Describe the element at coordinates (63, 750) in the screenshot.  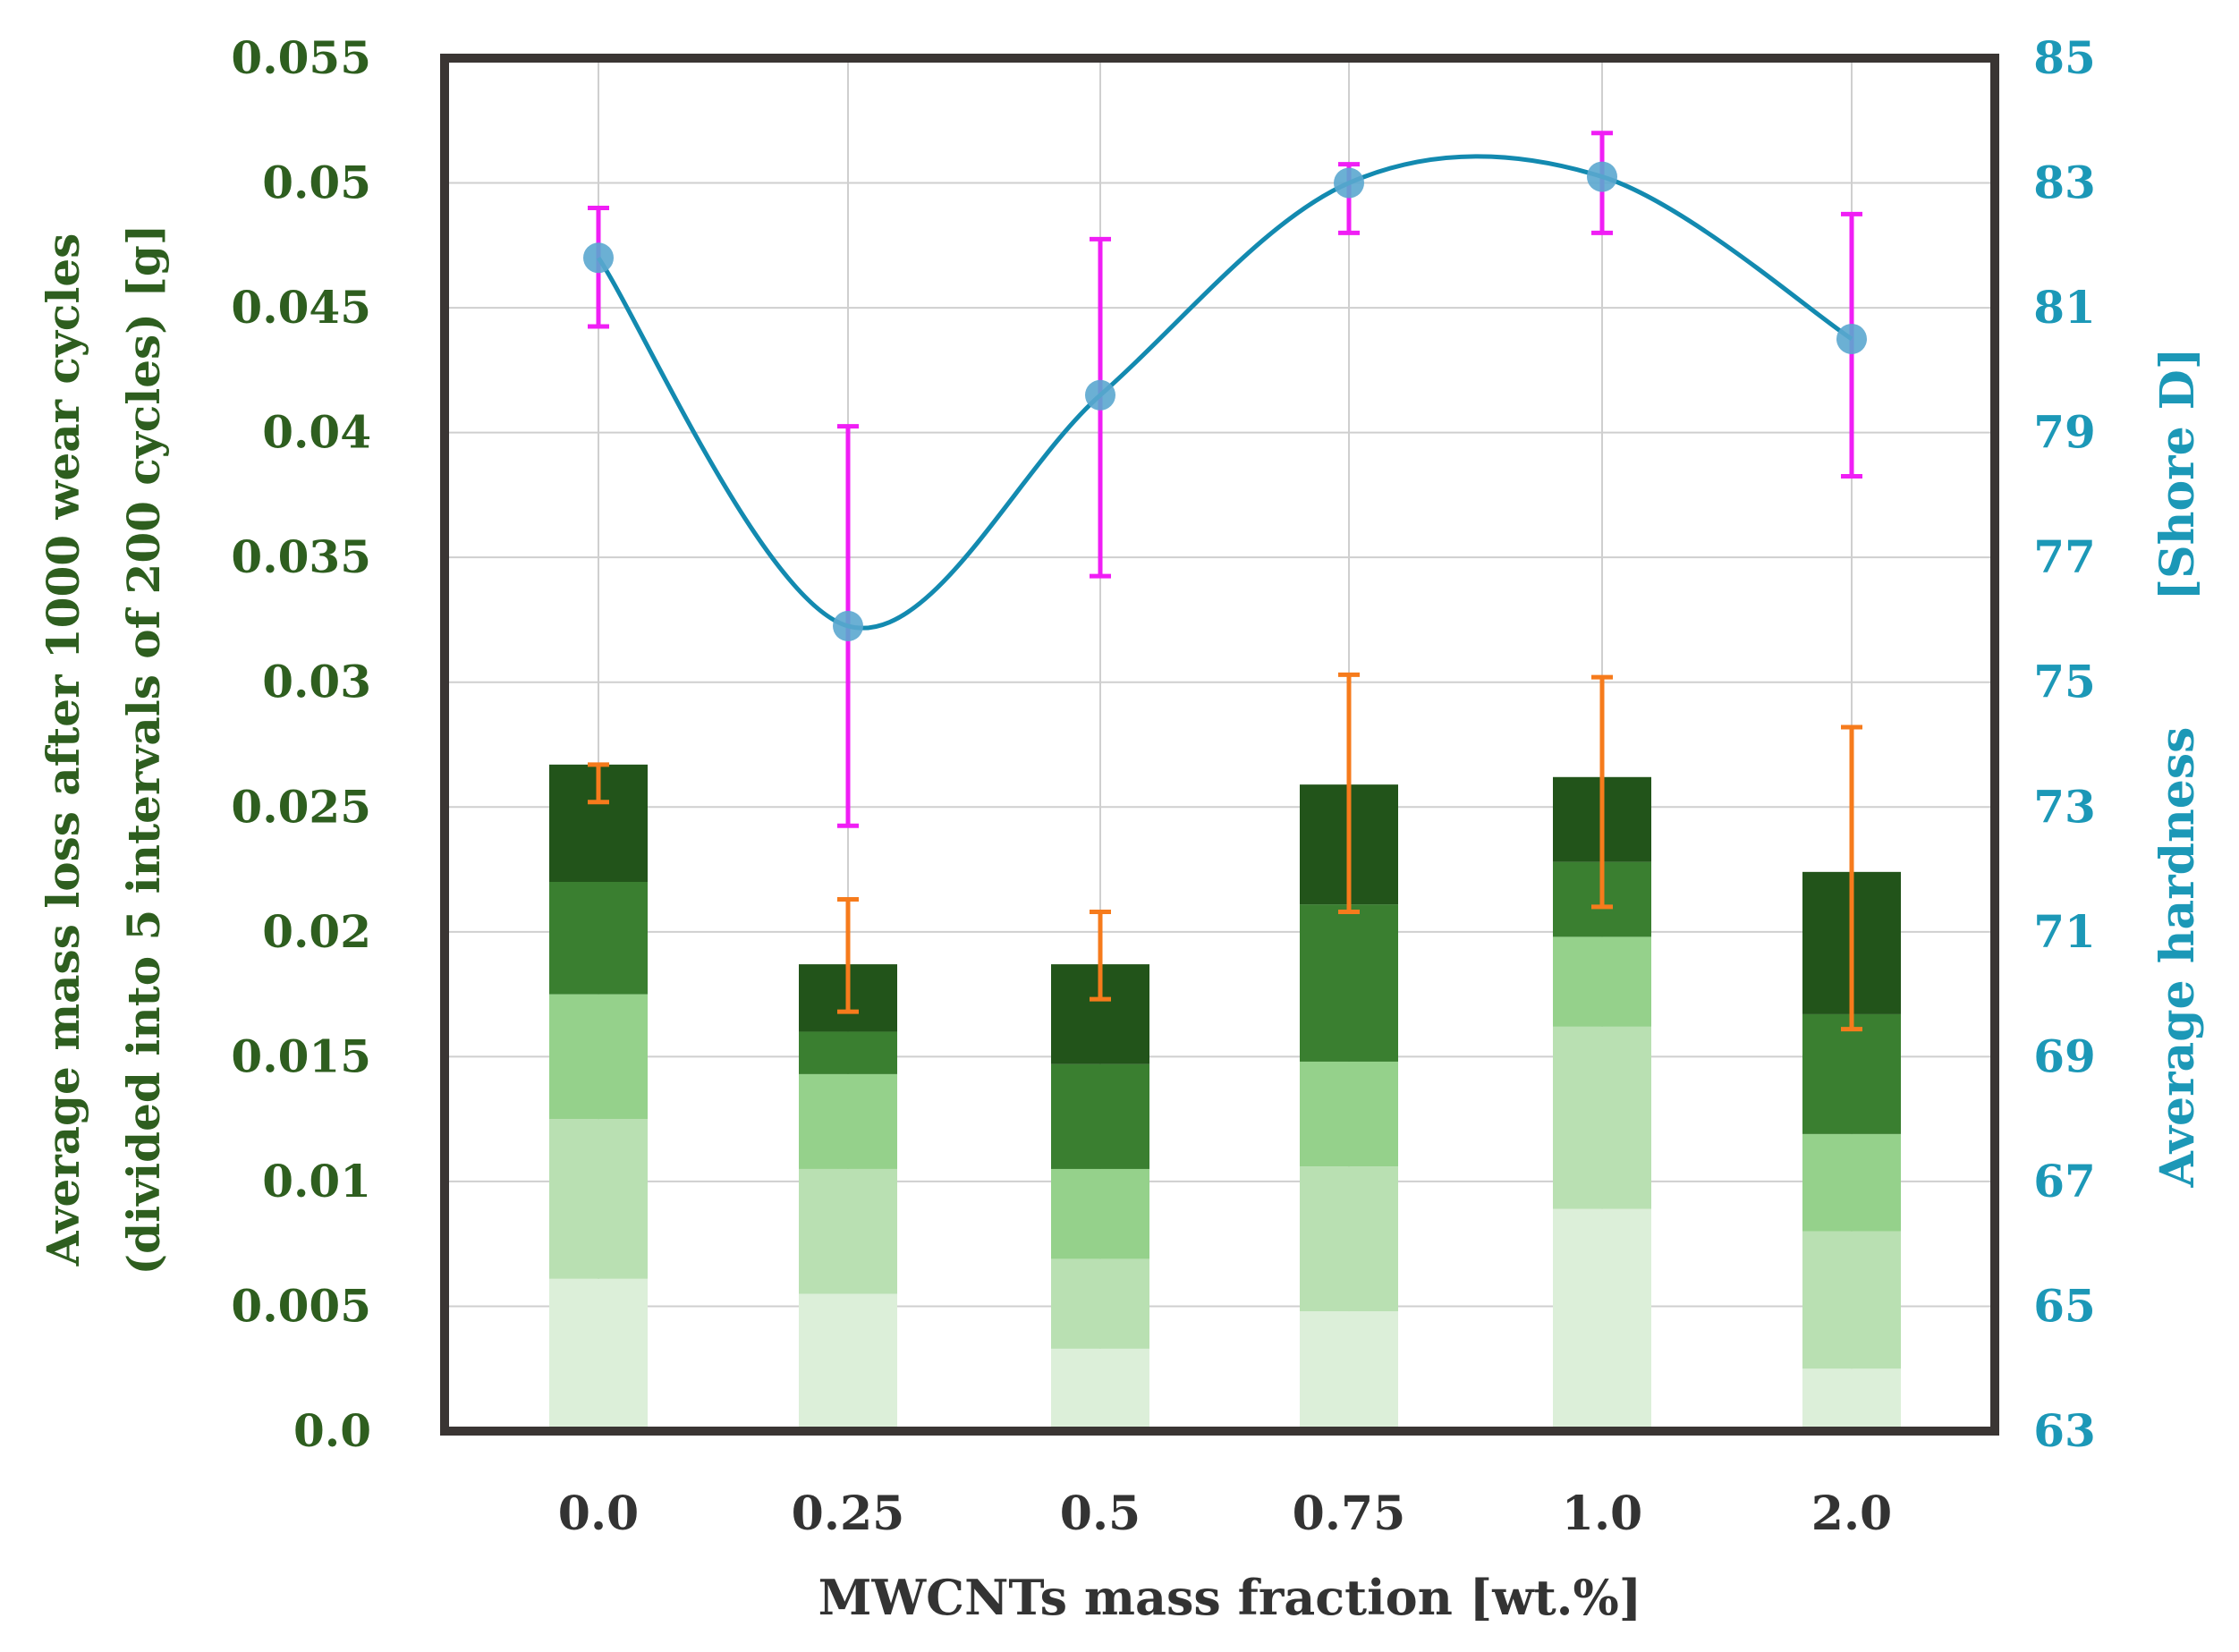
I see `left-axis-label-line1: Average mass loss after 1000 wear cycles` at that location.